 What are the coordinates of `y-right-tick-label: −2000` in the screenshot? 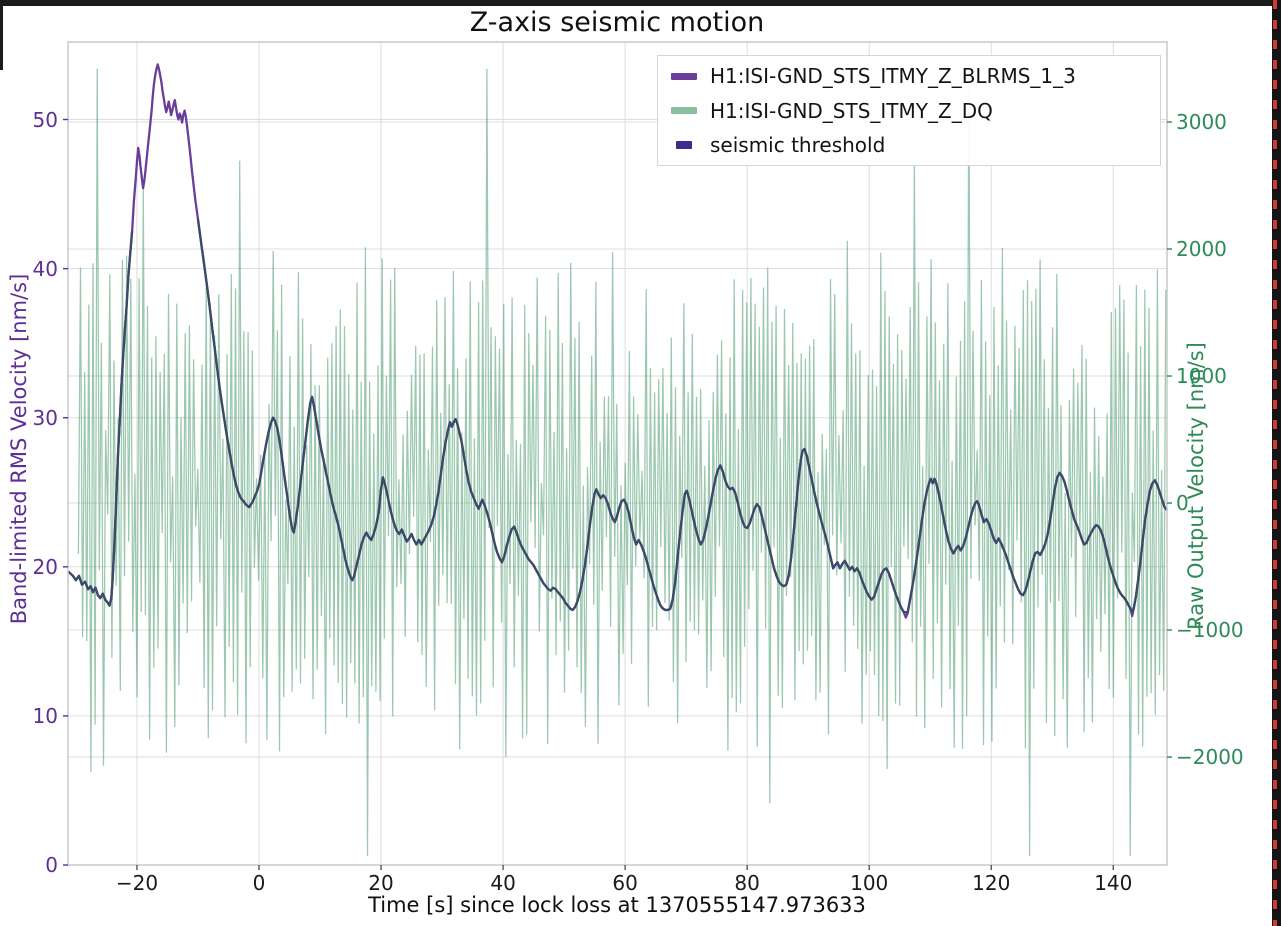 It's located at (1210, 757).